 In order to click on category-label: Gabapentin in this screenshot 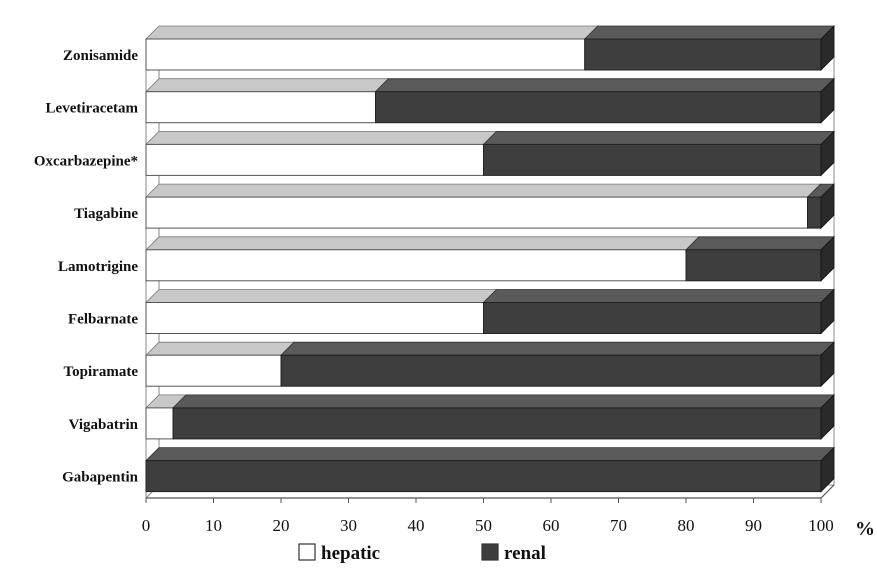, I will do `click(100, 478)`.